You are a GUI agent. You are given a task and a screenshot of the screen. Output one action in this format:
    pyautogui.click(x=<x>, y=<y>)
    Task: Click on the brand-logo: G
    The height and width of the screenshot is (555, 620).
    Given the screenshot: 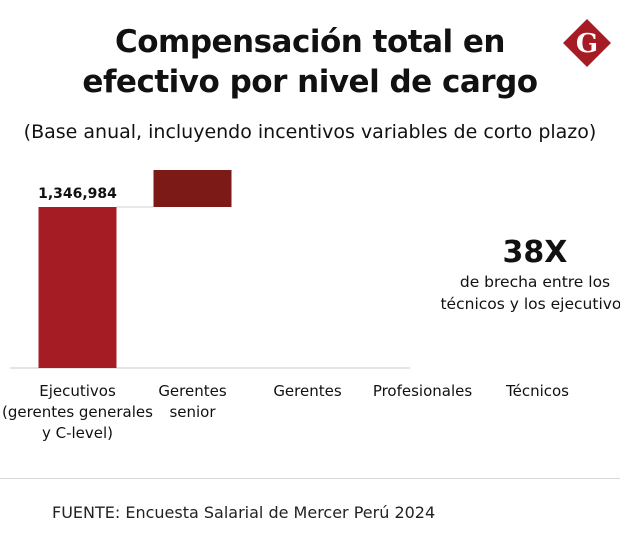 What is the action you would take?
    pyautogui.click(x=587, y=43)
    